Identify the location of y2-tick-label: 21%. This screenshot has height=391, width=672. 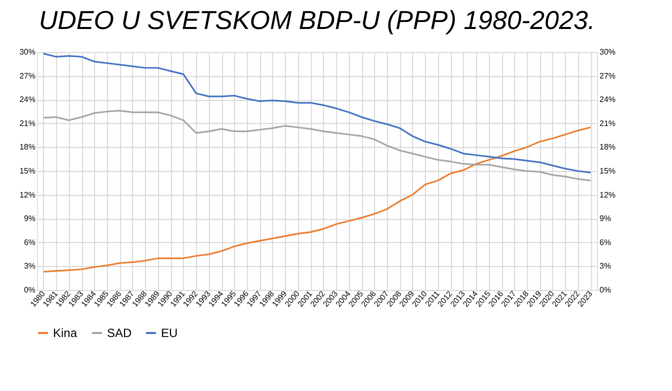
(608, 123).